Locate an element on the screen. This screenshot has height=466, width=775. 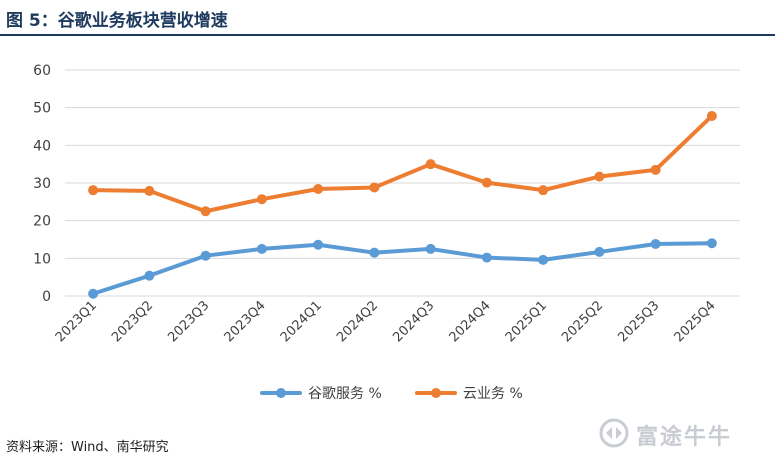
figure-title: 图 5：谷歌业务板块营收增速 is located at coordinates (117, 21).